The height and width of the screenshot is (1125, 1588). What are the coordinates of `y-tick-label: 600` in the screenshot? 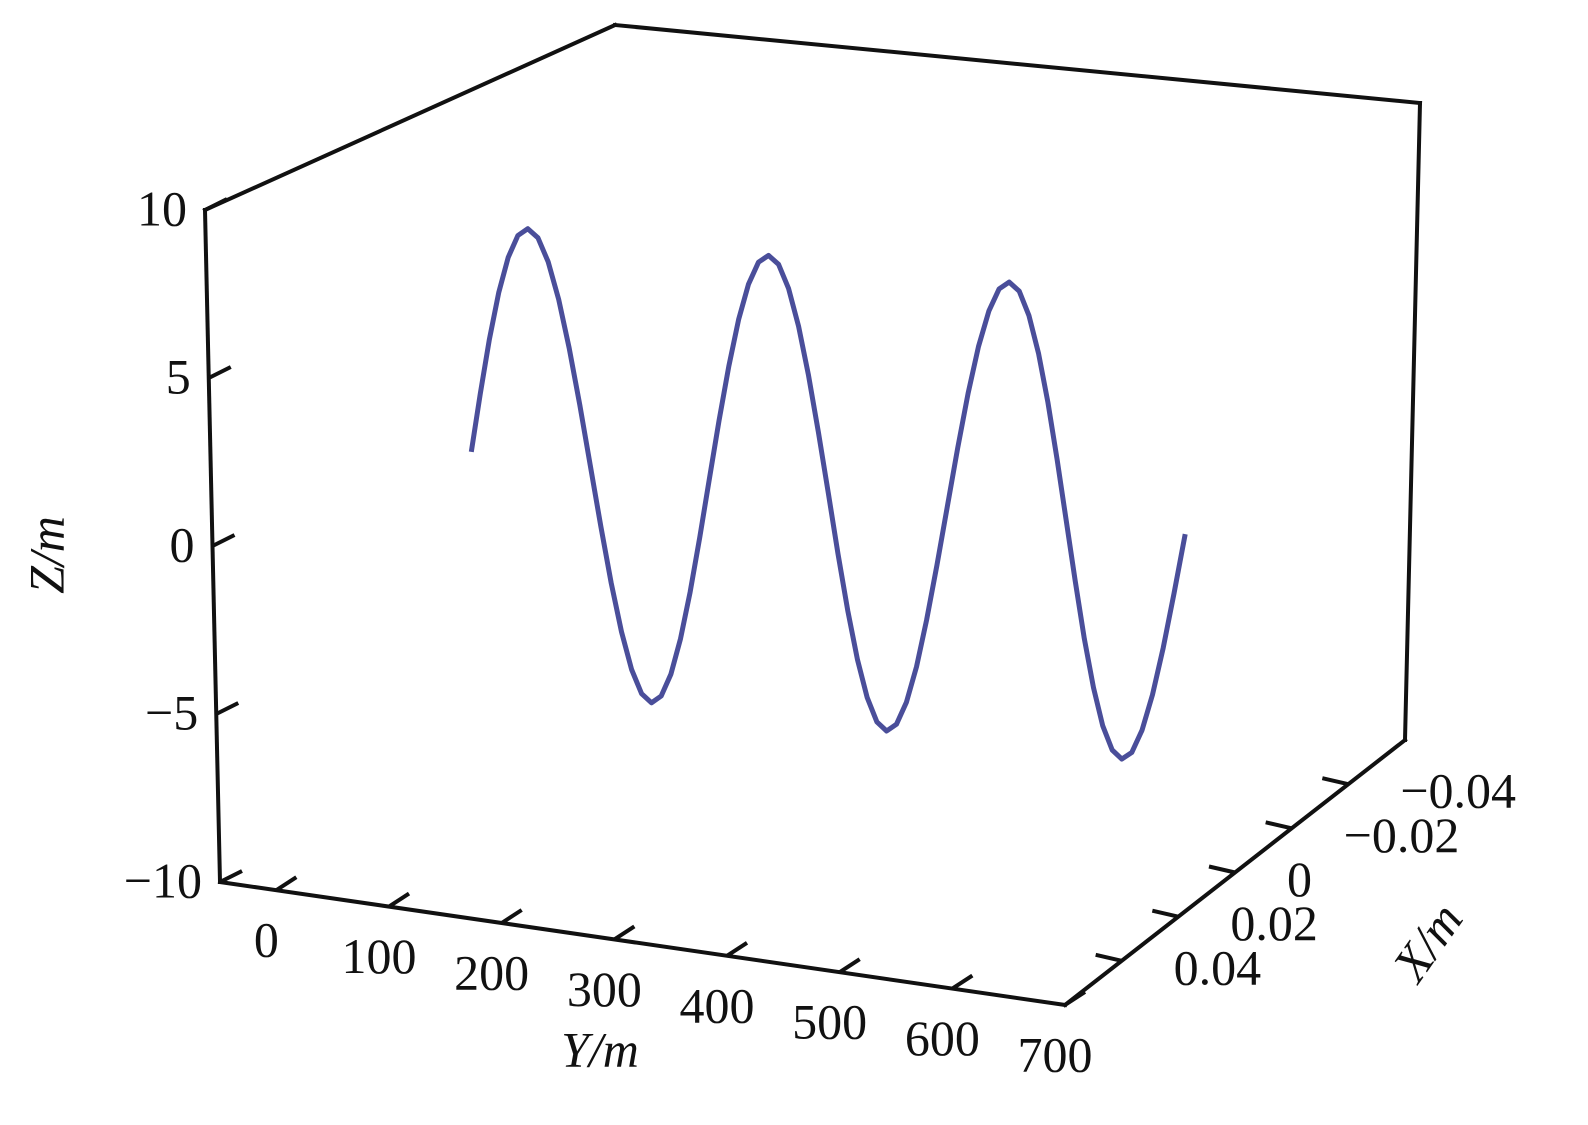 It's located at (942, 1038).